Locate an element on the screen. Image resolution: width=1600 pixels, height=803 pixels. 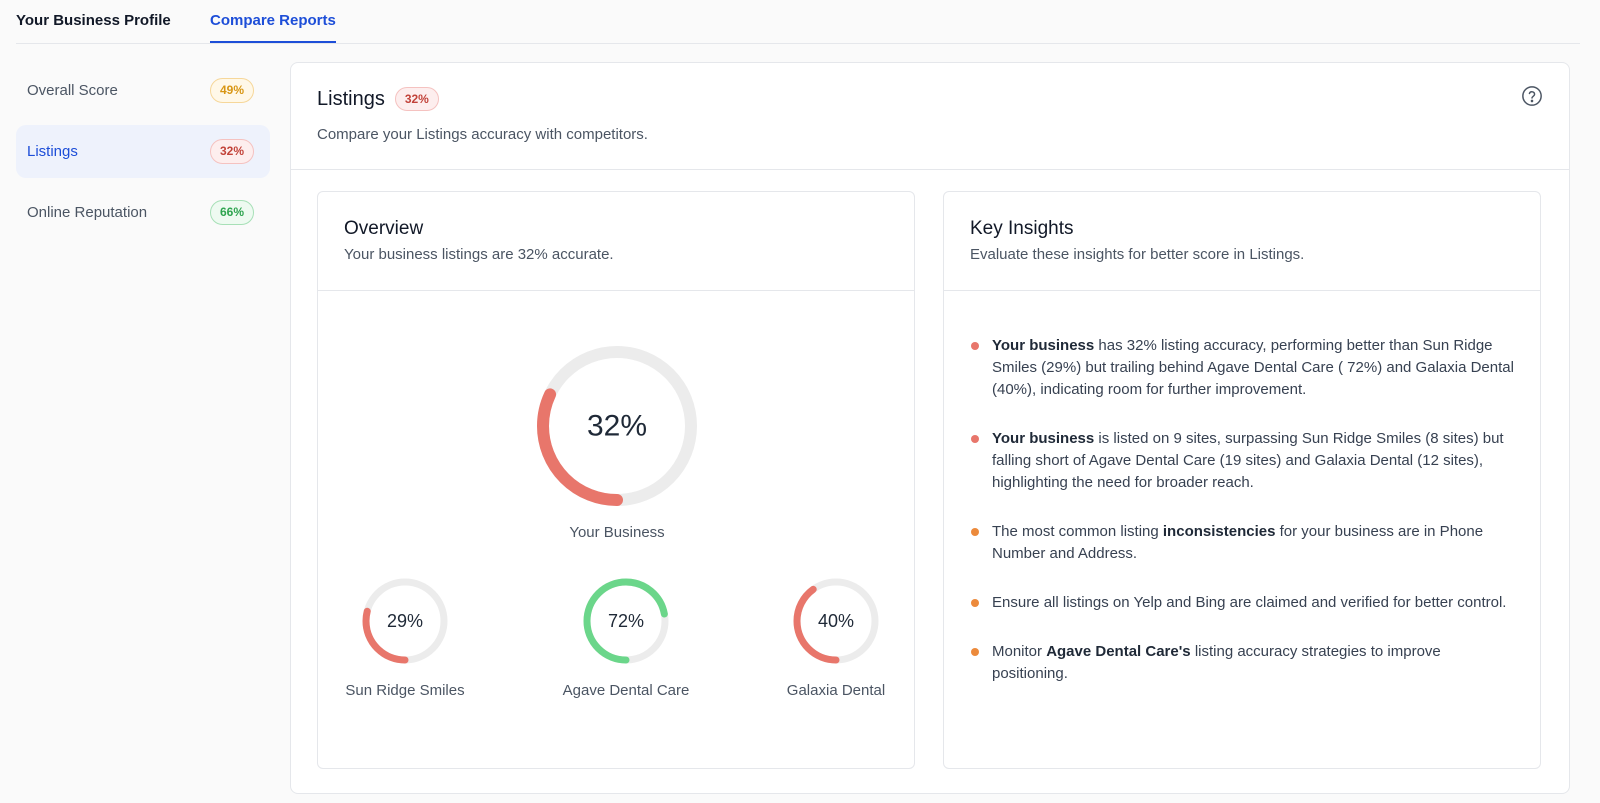
insight-emphasis: inconsistencies is located at coordinates (1219, 531).